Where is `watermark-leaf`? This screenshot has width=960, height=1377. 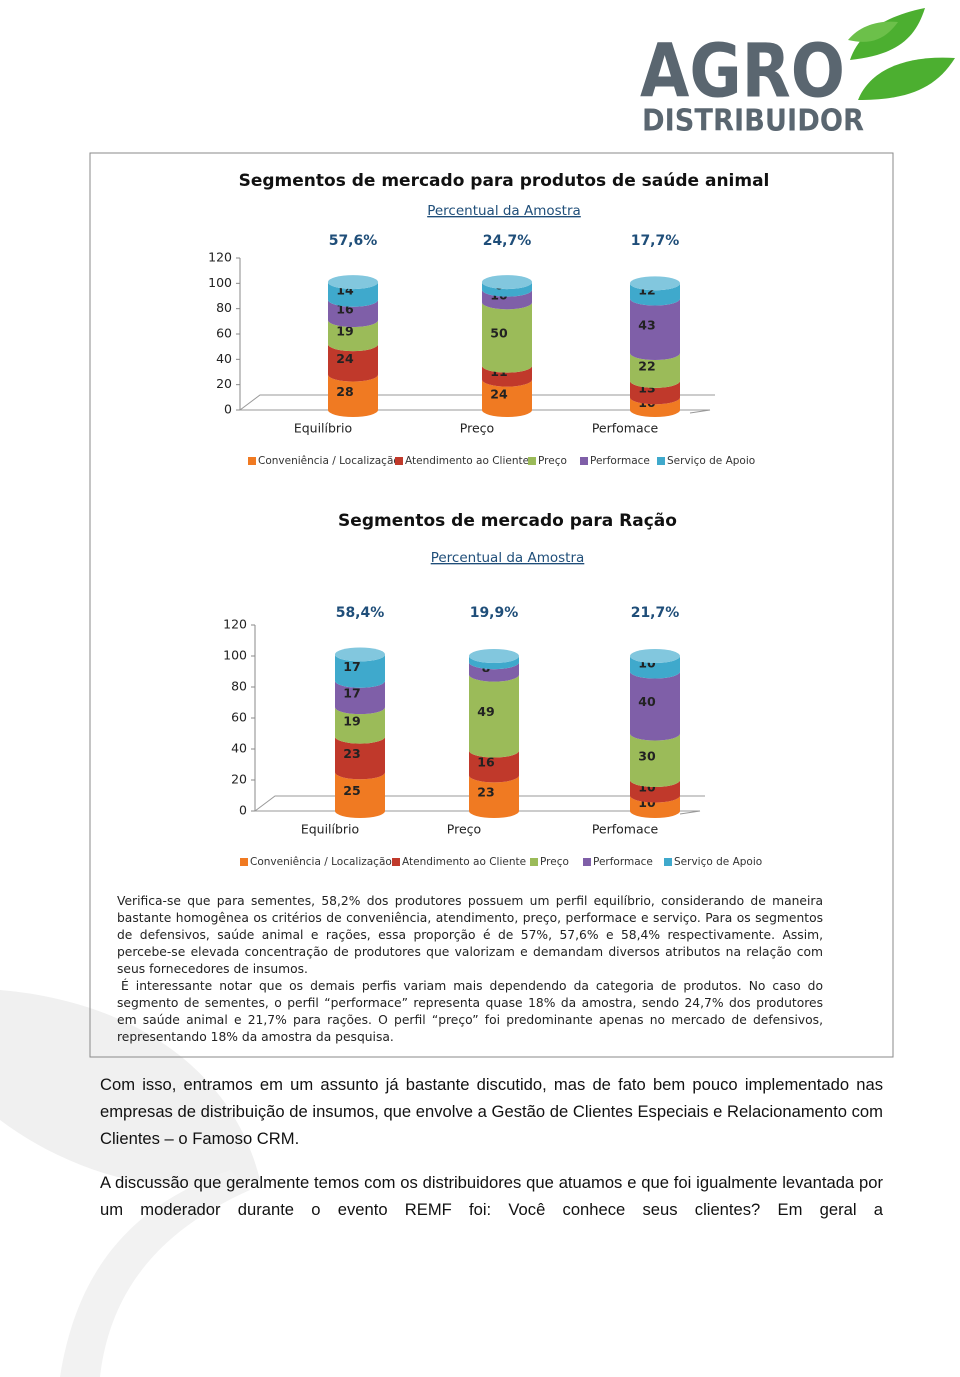 watermark-leaf is located at coordinates (130, 1089).